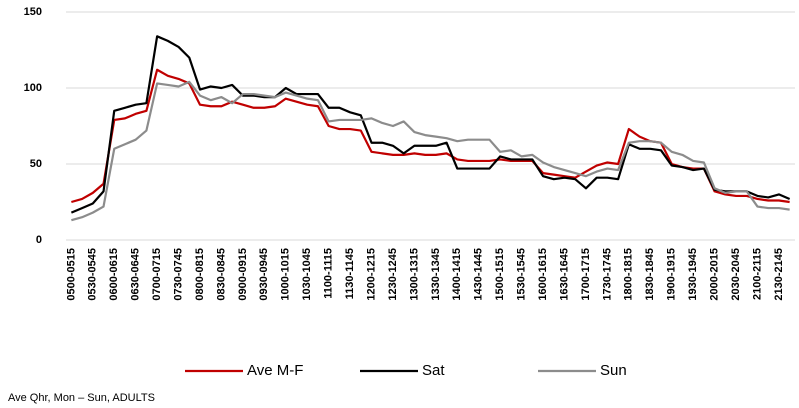  What do you see at coordinates (371, 274) in the screenshot?
I see `x-tick-label: 1200-1215` at bounding box center [371, 274].